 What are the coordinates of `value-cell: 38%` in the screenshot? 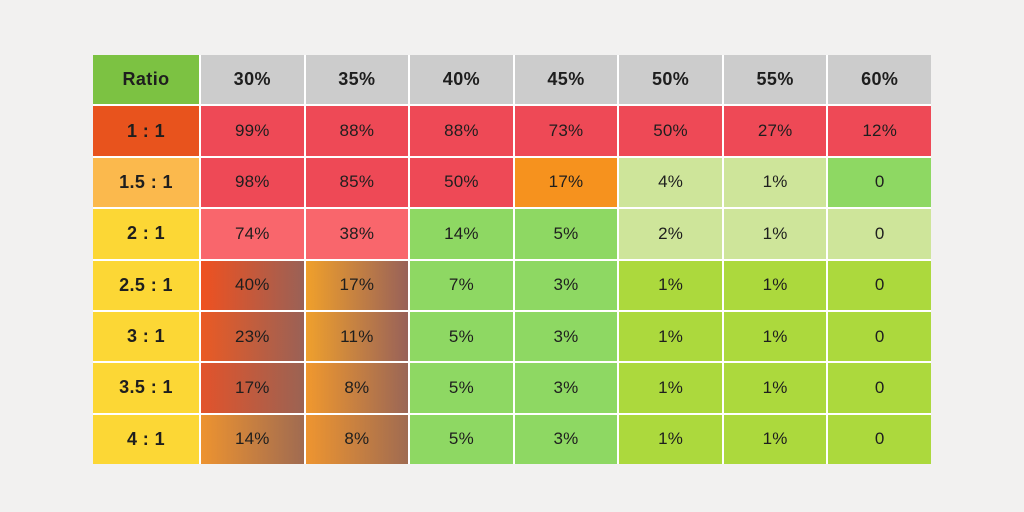 It's located at (357, 234).